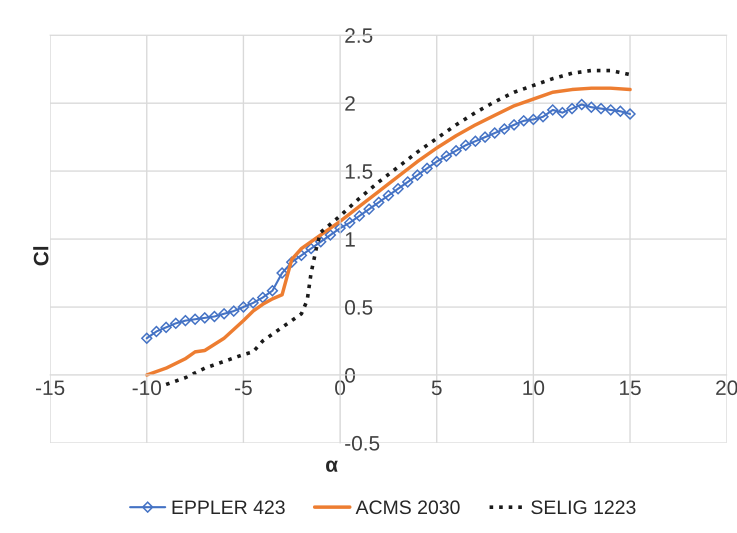 The width and height of the screenshot is (737, 533). What do you see at coordinates (147, 388) in the screenshot?
I see `x-tick-label: -10` at bounding box center [147, 388].